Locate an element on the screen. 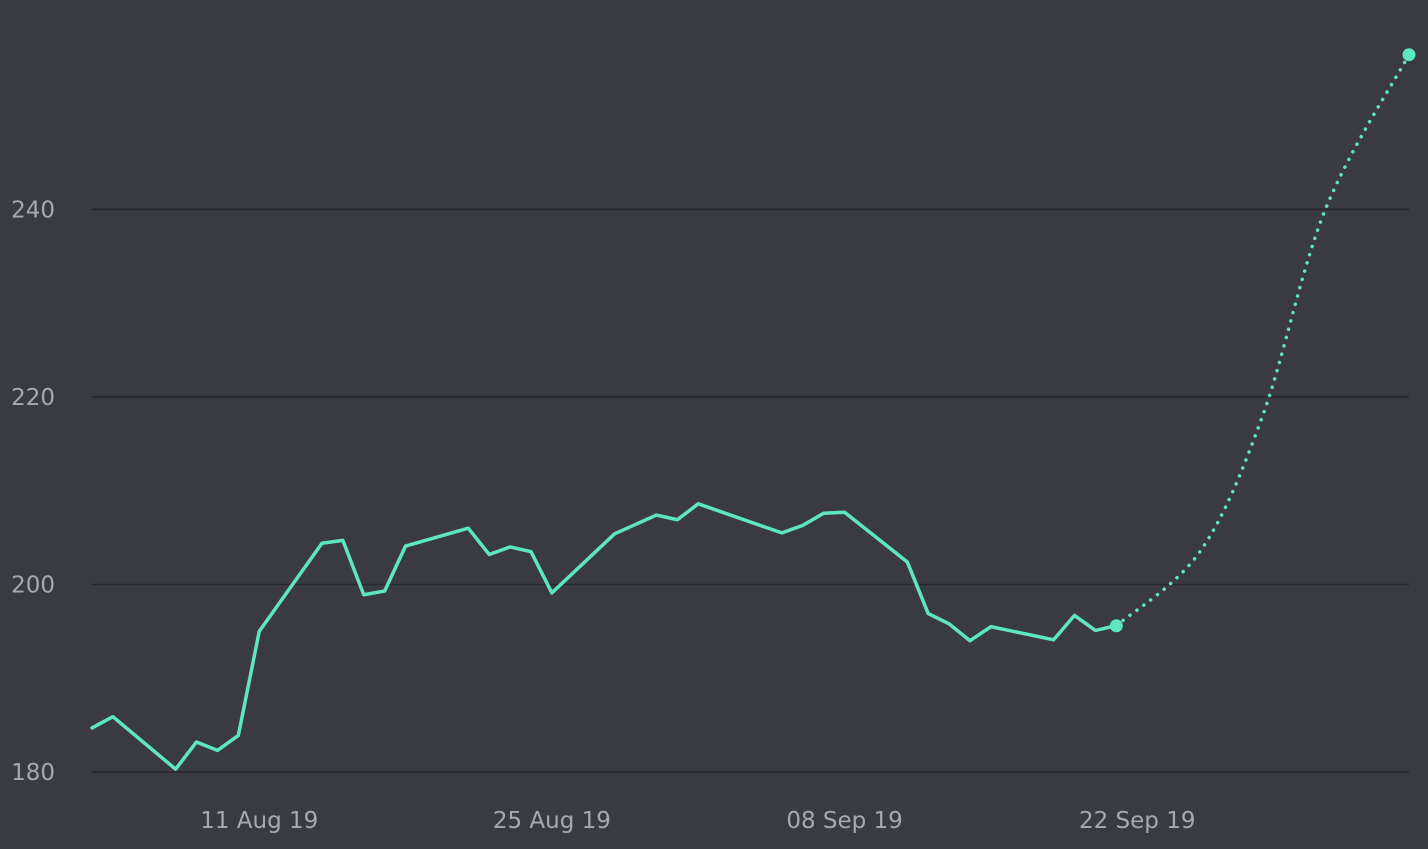  y-tick-label: 220 is located at coordinates (33, 398).